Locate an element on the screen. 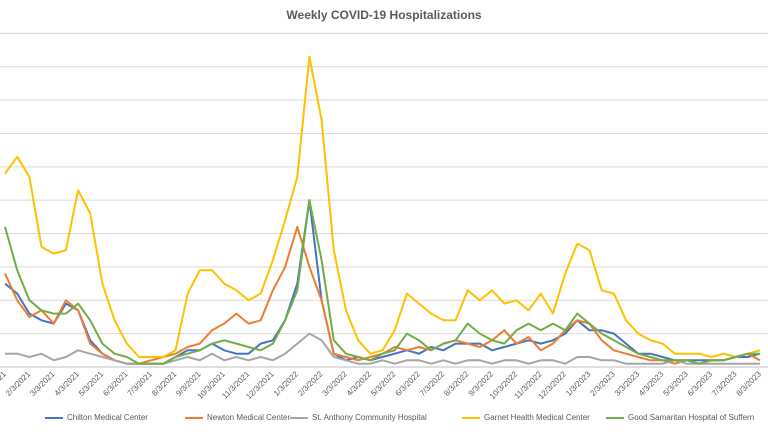  x-tick-label: 3/3/2022 is located at coordinates (334, 383).